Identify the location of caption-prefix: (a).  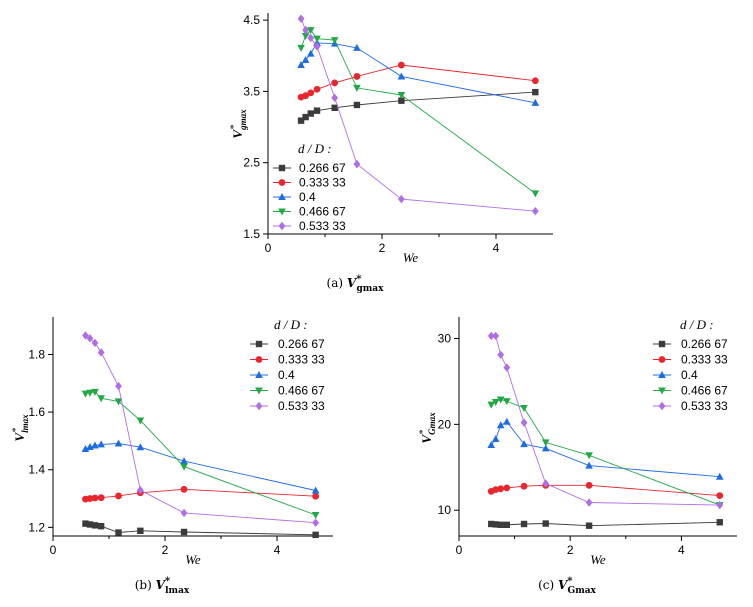
(337, 283).